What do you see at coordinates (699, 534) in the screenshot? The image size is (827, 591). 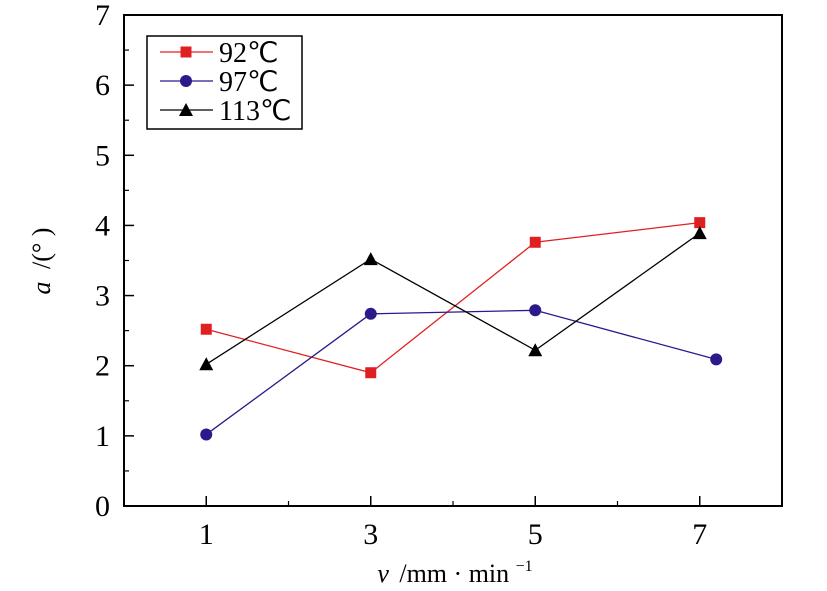 I see `x-tick-label: 7` at bounding box center [699, 534].